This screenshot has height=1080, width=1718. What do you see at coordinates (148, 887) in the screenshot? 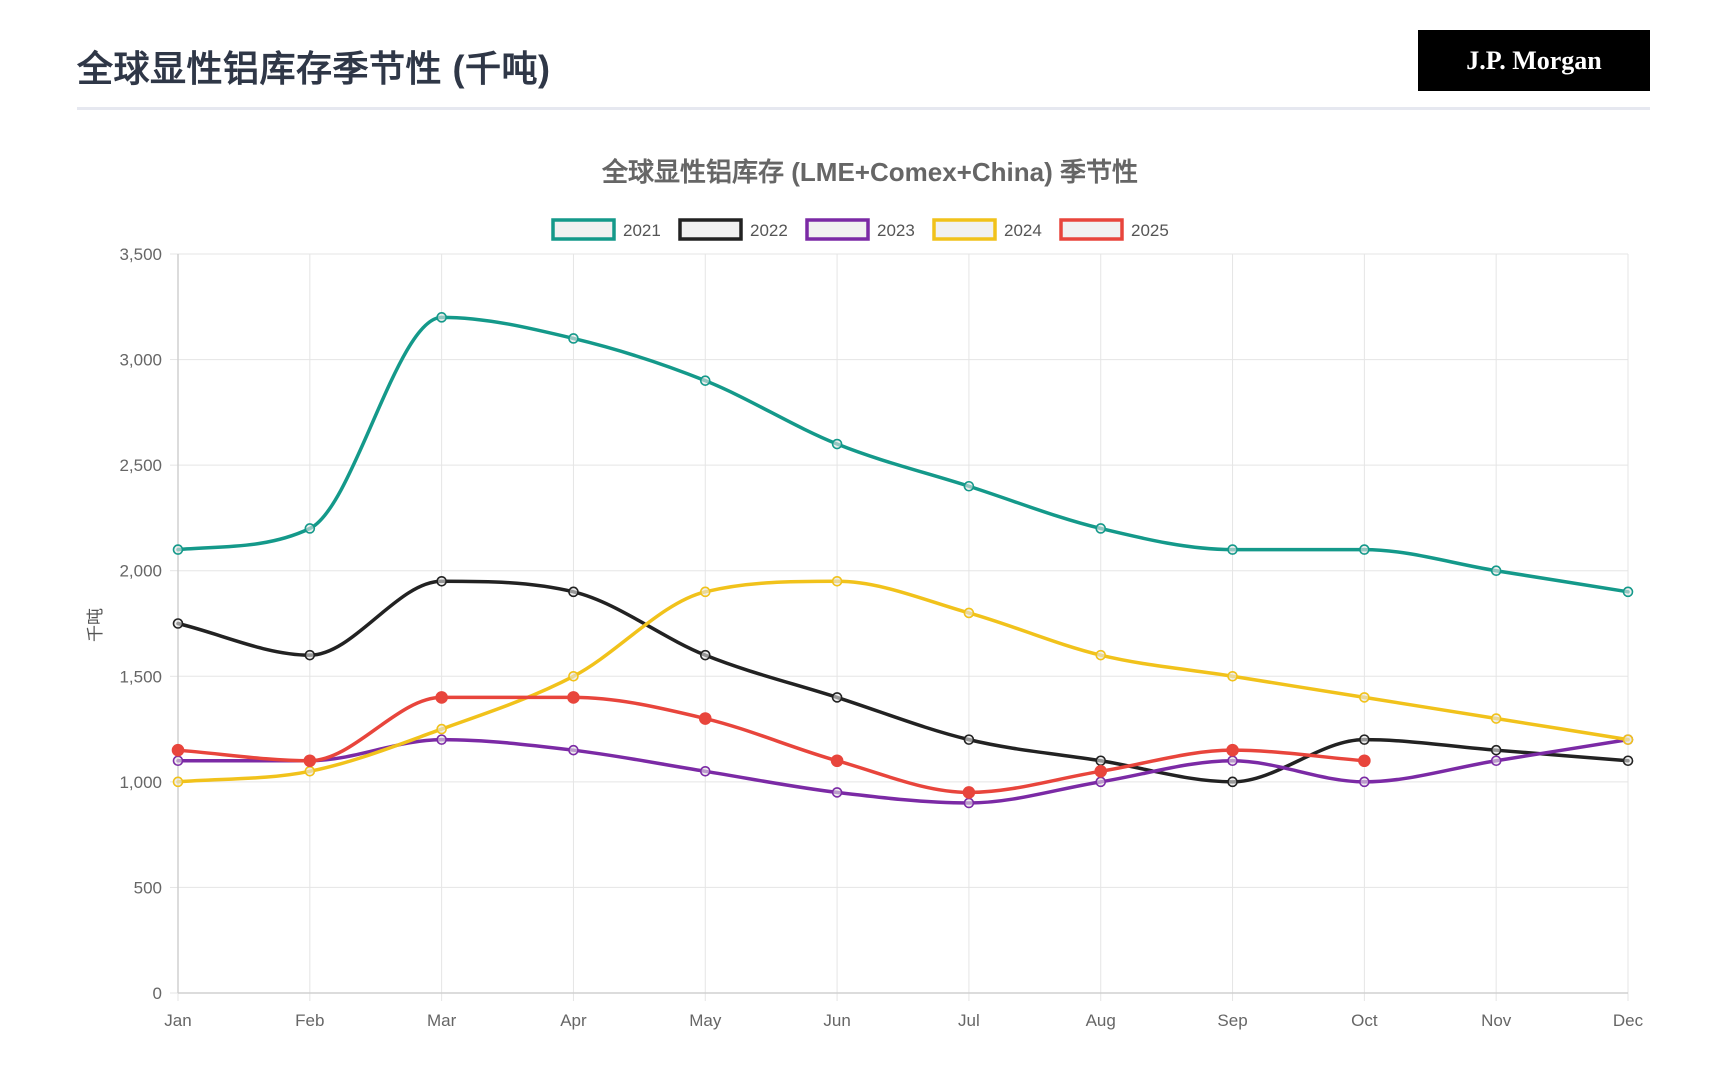
I see `y-tick-label: 500` at bounding box center [148, 887].